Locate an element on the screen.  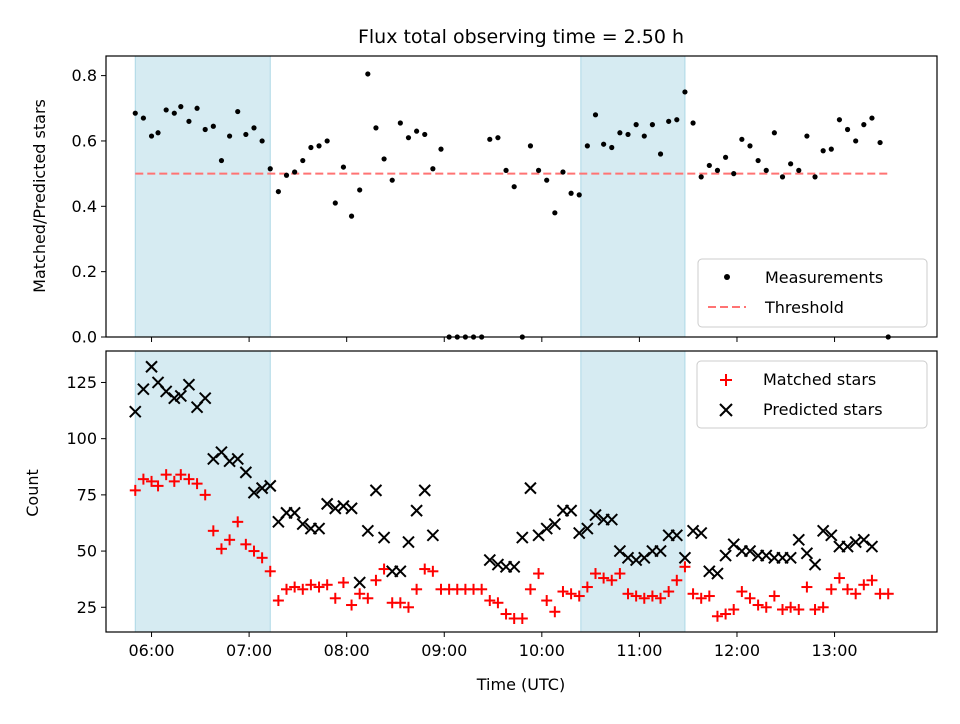
x-tick-label: 09:00 is located at coordinates (444, 650).